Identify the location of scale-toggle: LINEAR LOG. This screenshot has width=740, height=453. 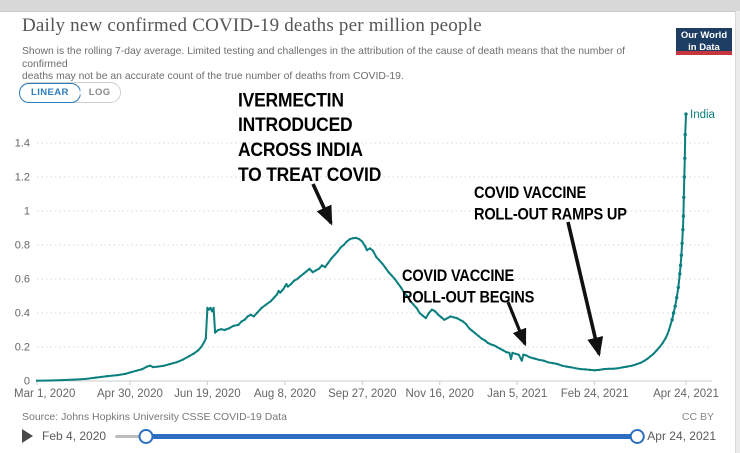
(70, 92).